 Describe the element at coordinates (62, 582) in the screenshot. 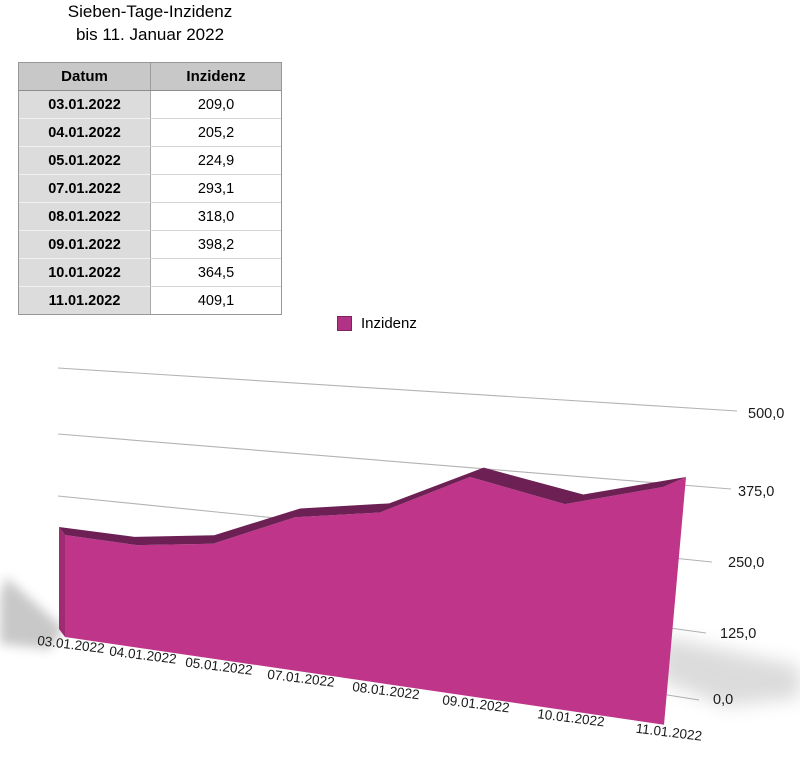

I see `area-side-face` at that location.